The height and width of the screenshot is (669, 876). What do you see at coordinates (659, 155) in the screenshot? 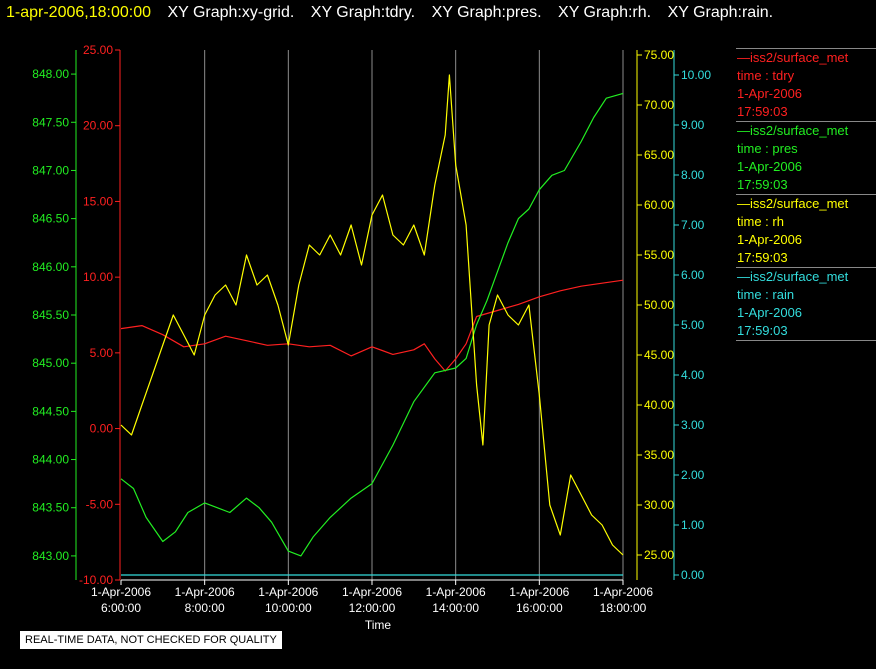
I see `rh-tick-label: 65.00` at bounding box center [659, 155].